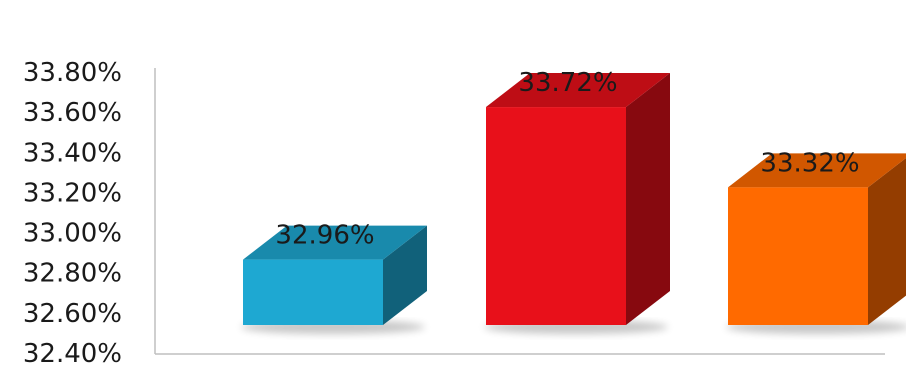 The image size is (906, 370). Describe the element at coordinates (809, 163) in the screenshot. I see `data-label: 33.32%` at that location.